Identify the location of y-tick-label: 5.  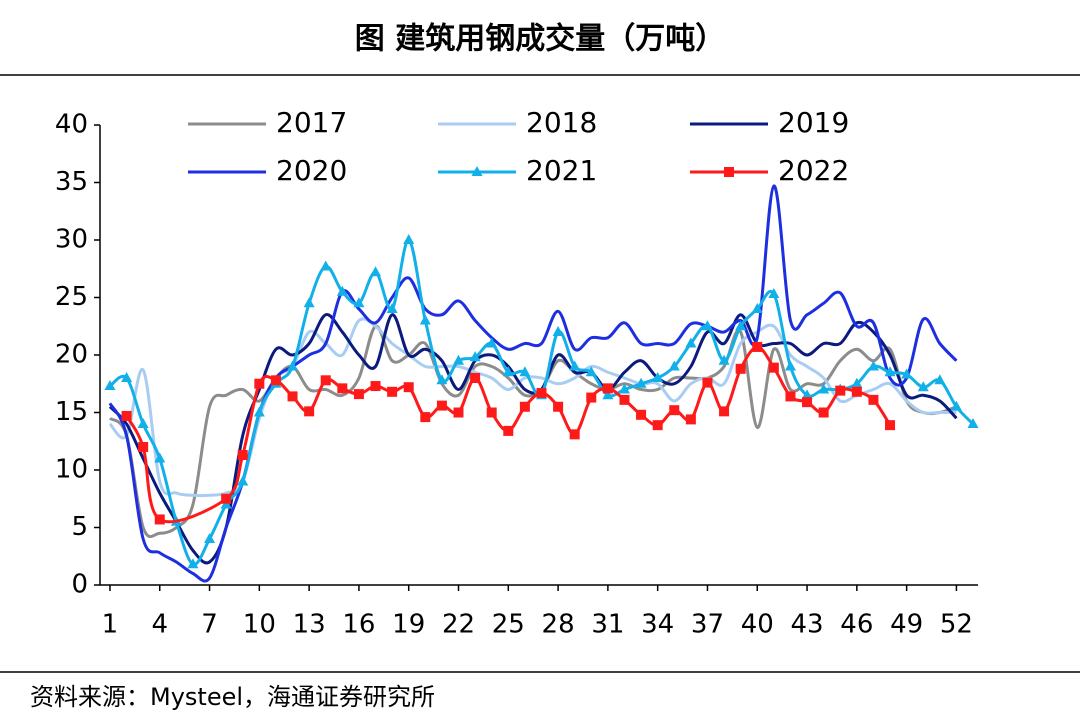
(79, 527).